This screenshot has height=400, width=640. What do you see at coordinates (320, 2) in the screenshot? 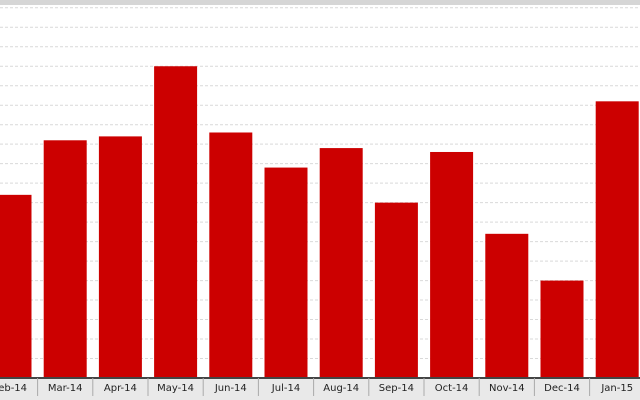
I see `top-frame` at bounding box center [320, 2].